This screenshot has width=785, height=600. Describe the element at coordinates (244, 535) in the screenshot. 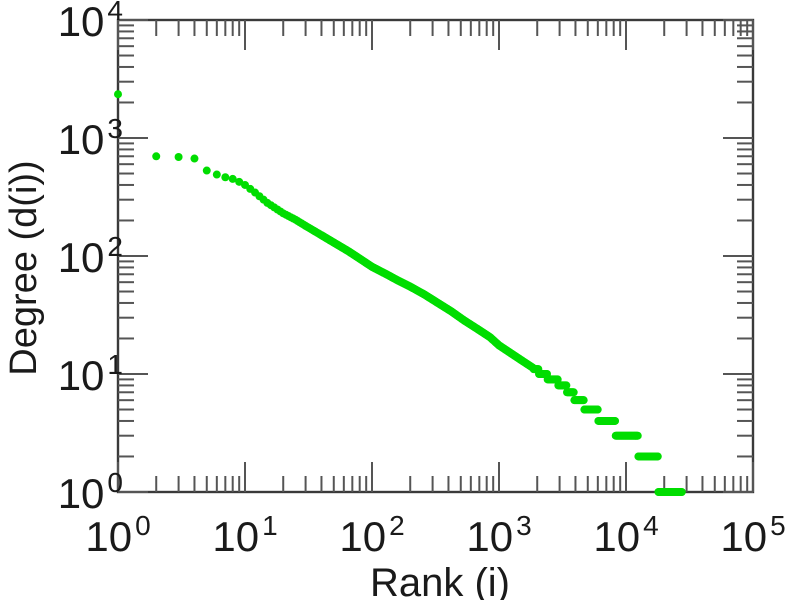

I see `x-tick-label: 10 1` at that location.